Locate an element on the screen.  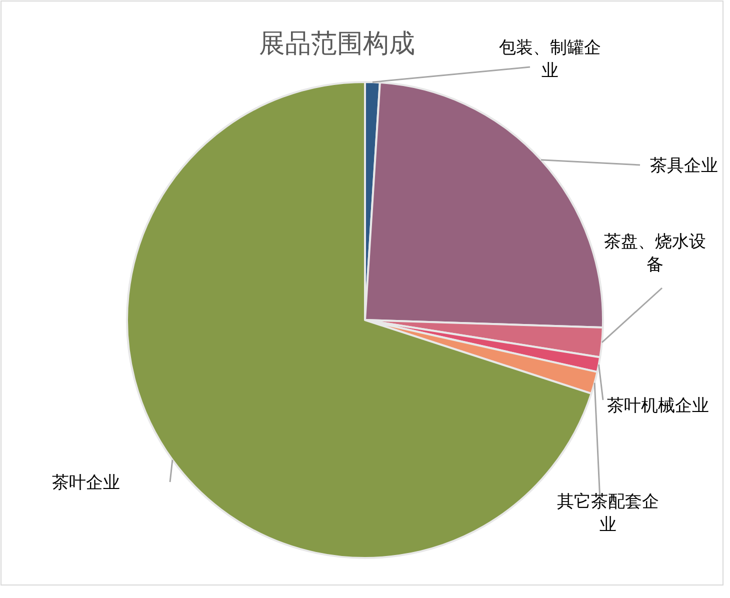
slice-label: 茶具企业 is located at coordinates (684, 166).